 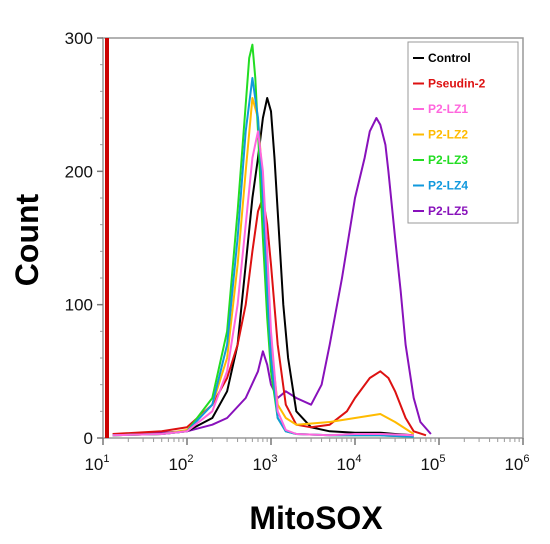 I want to click on x-tick-label: 10³, so click(x=264, y=463).